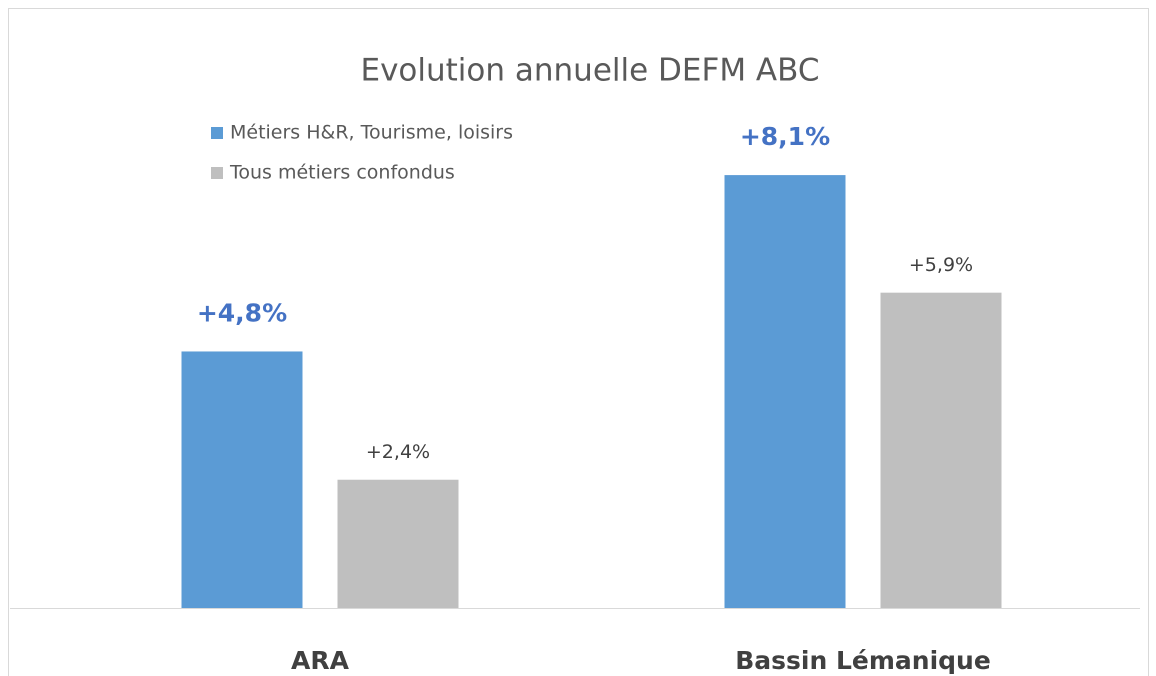  What do you see at coordinates (342, 173) in the screenshot?
I see `legend-label: Tous métiers confondus` at bounding box center [342, 173].